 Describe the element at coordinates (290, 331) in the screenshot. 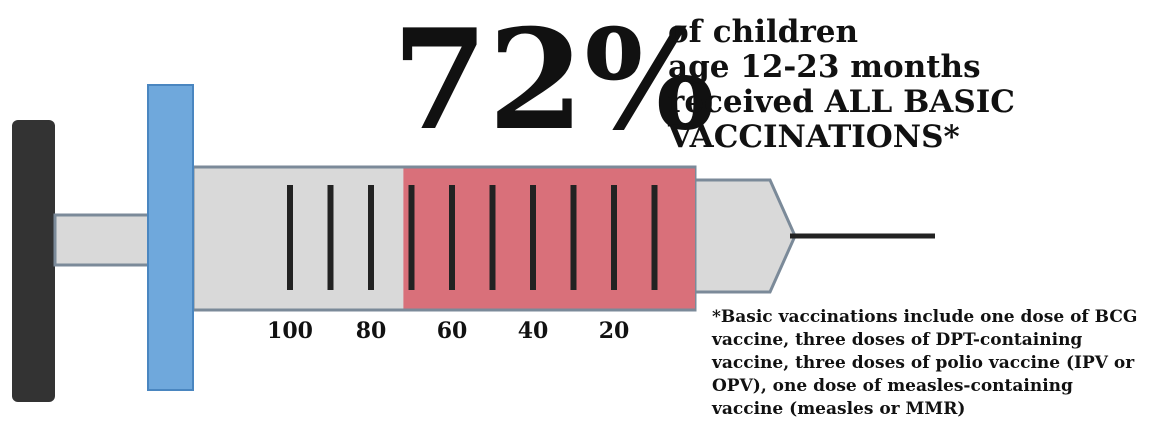

I see `tick-label: 100` at that location.